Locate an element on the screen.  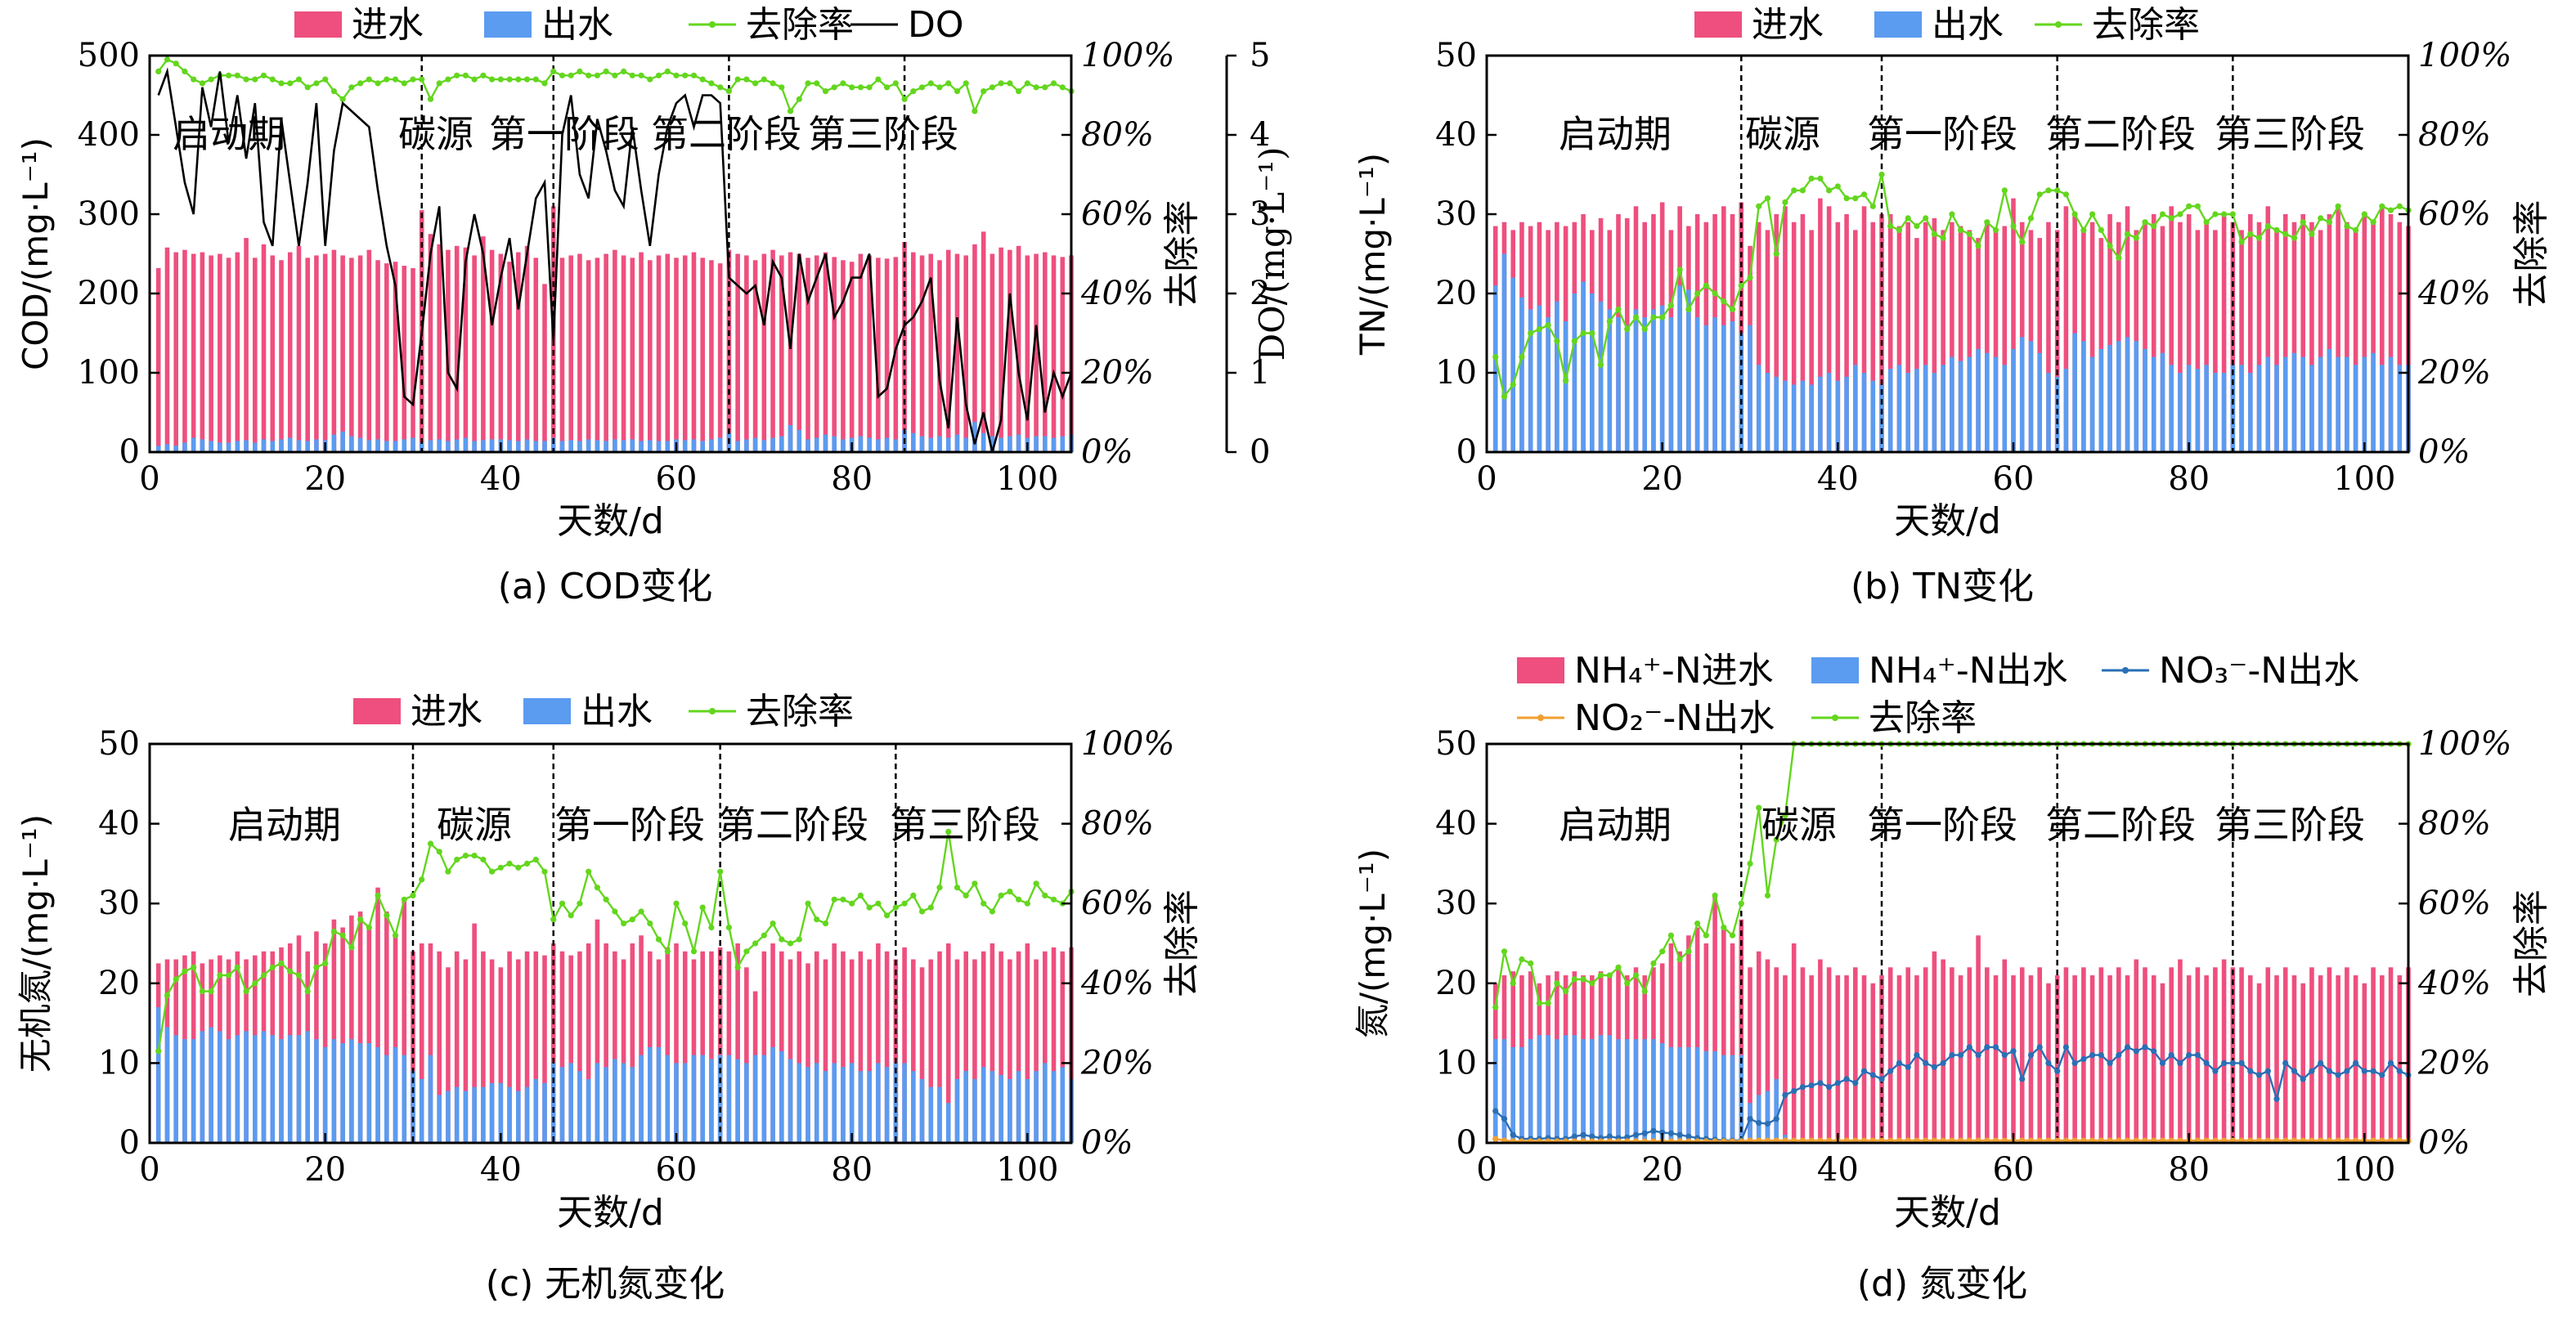
x-tick-label: 60 is located at coordinates (2014, 1170).